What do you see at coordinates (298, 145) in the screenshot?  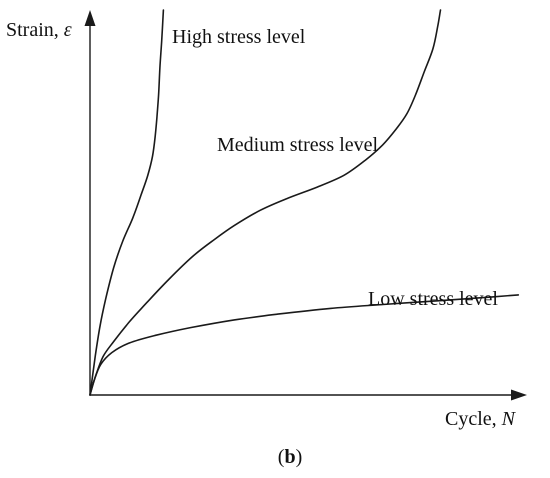 I see `series-label-medium: Medium stress level` at bounding box center [298, 145].